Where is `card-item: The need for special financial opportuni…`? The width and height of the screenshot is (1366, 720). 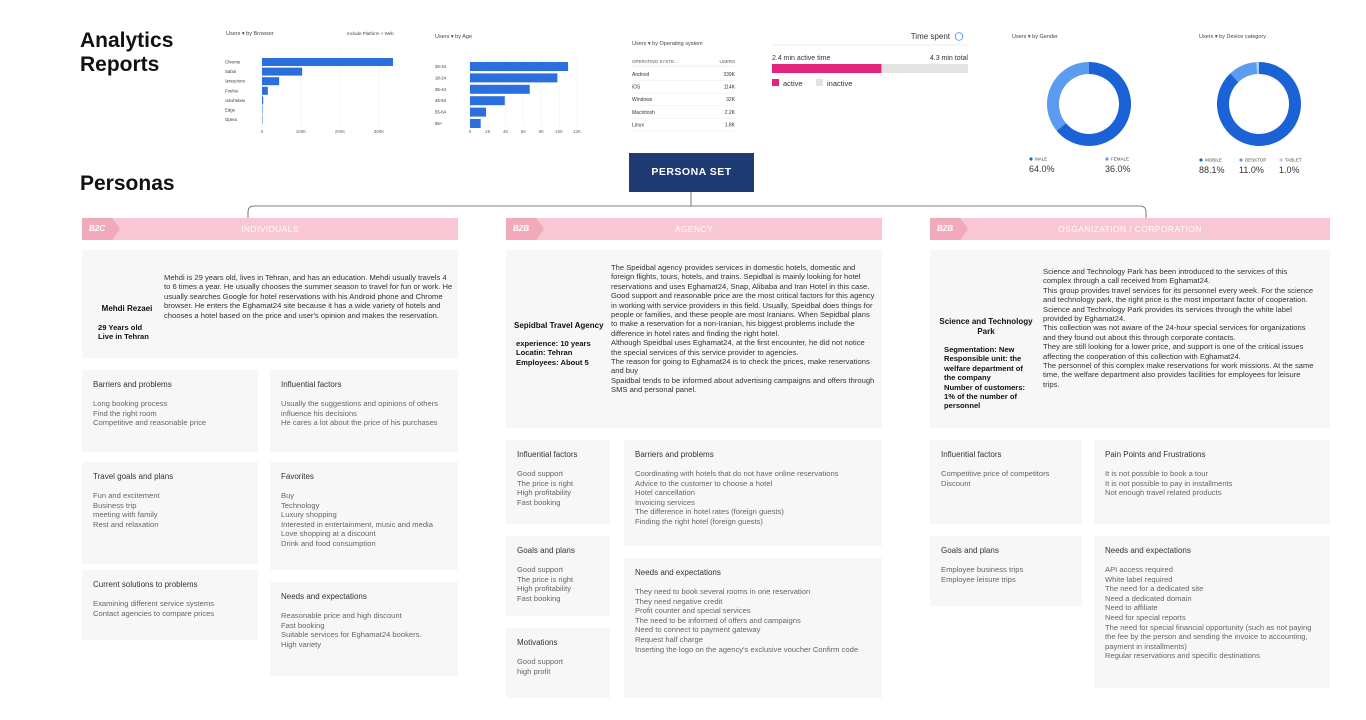 card-item: The need for special financial opportuni… is located at coordinates (1208, 636).